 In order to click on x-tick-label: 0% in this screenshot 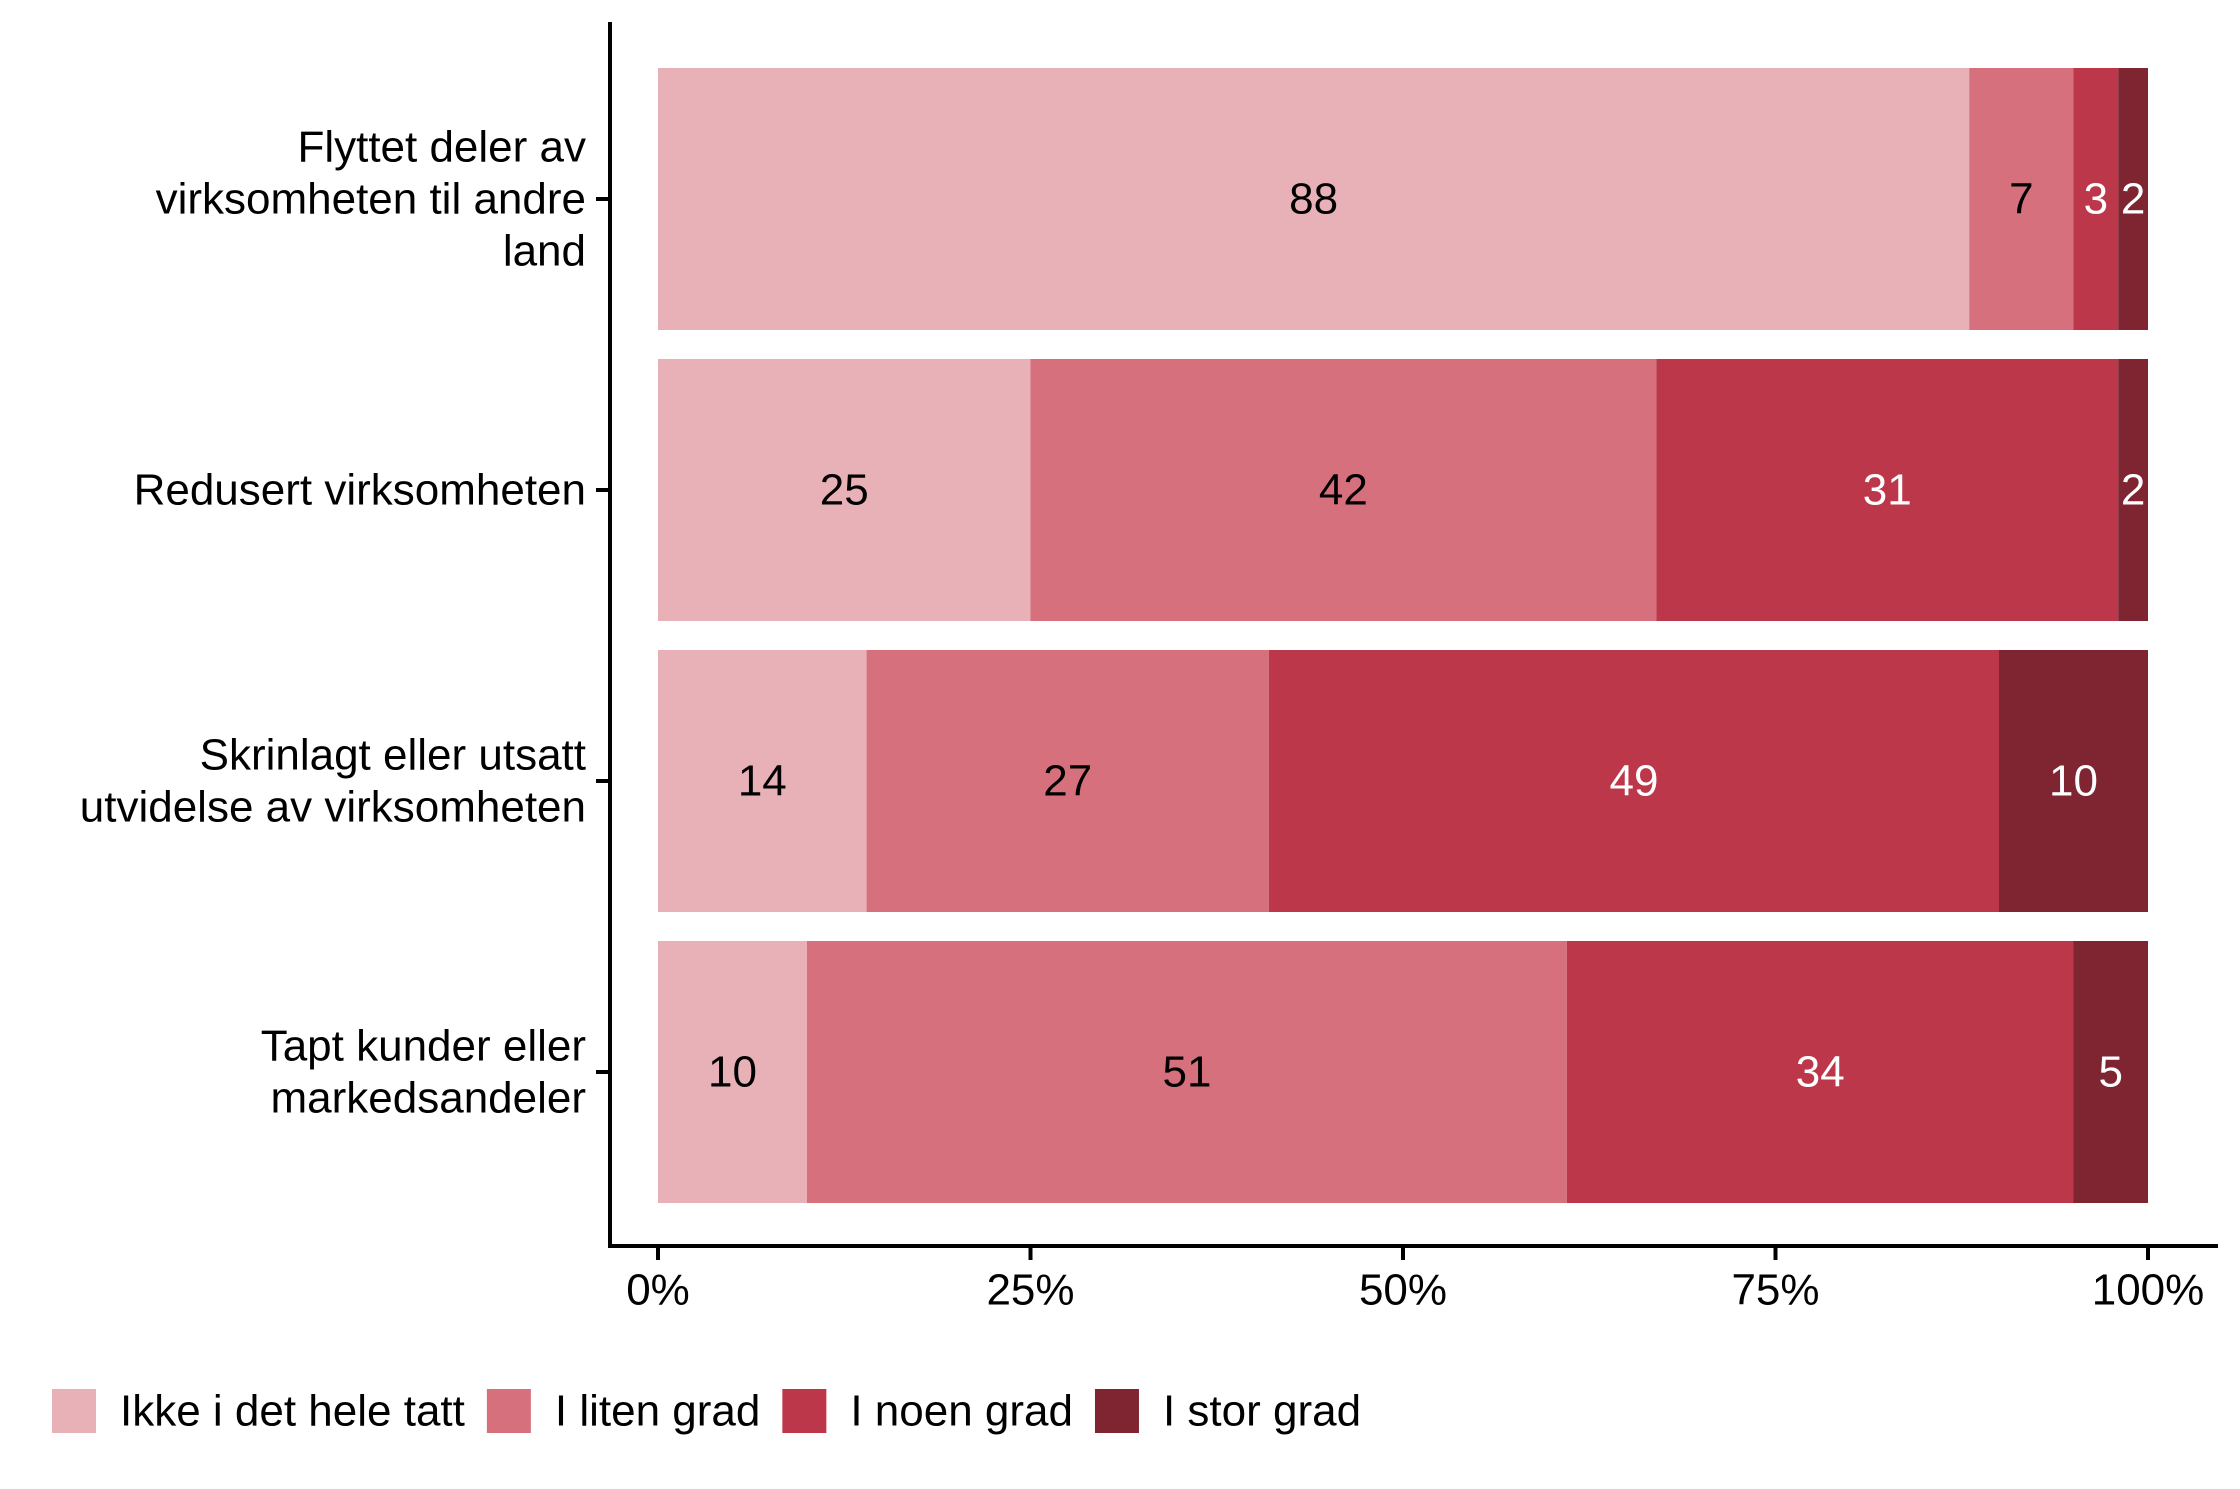, I will do `click(658, 1290)`.